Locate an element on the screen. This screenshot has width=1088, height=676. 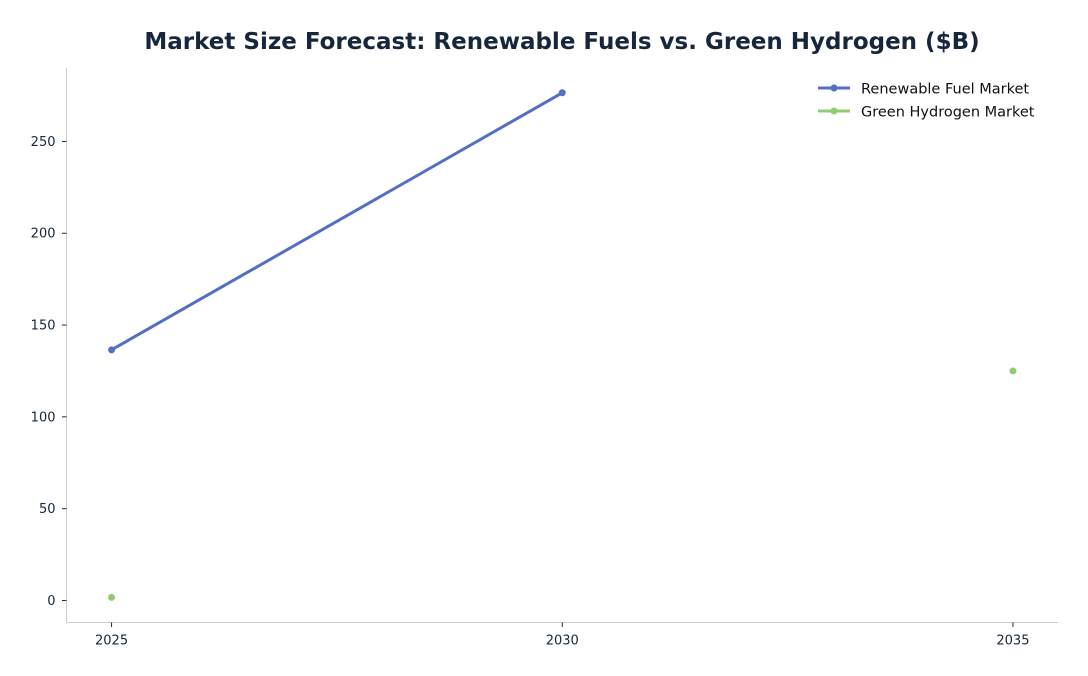
legend-item: Renewable Fuel Market is located at coordinates (923, 90).